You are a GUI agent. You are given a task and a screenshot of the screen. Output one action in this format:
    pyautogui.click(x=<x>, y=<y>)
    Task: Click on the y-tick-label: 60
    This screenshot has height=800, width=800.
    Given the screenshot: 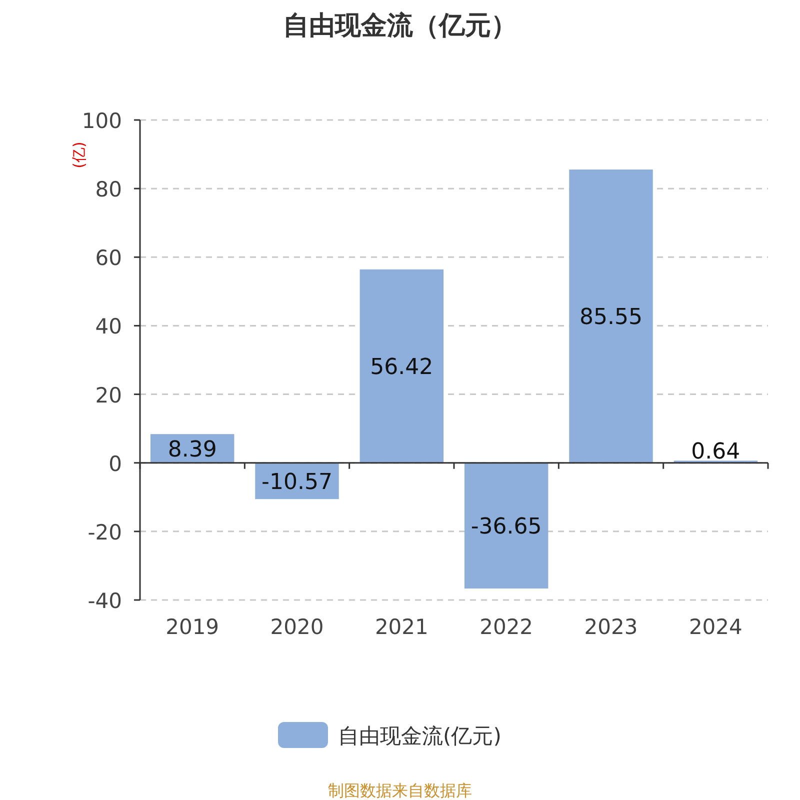 What is the action you would take?
    pyautogui.click(x=108, y=258)
    